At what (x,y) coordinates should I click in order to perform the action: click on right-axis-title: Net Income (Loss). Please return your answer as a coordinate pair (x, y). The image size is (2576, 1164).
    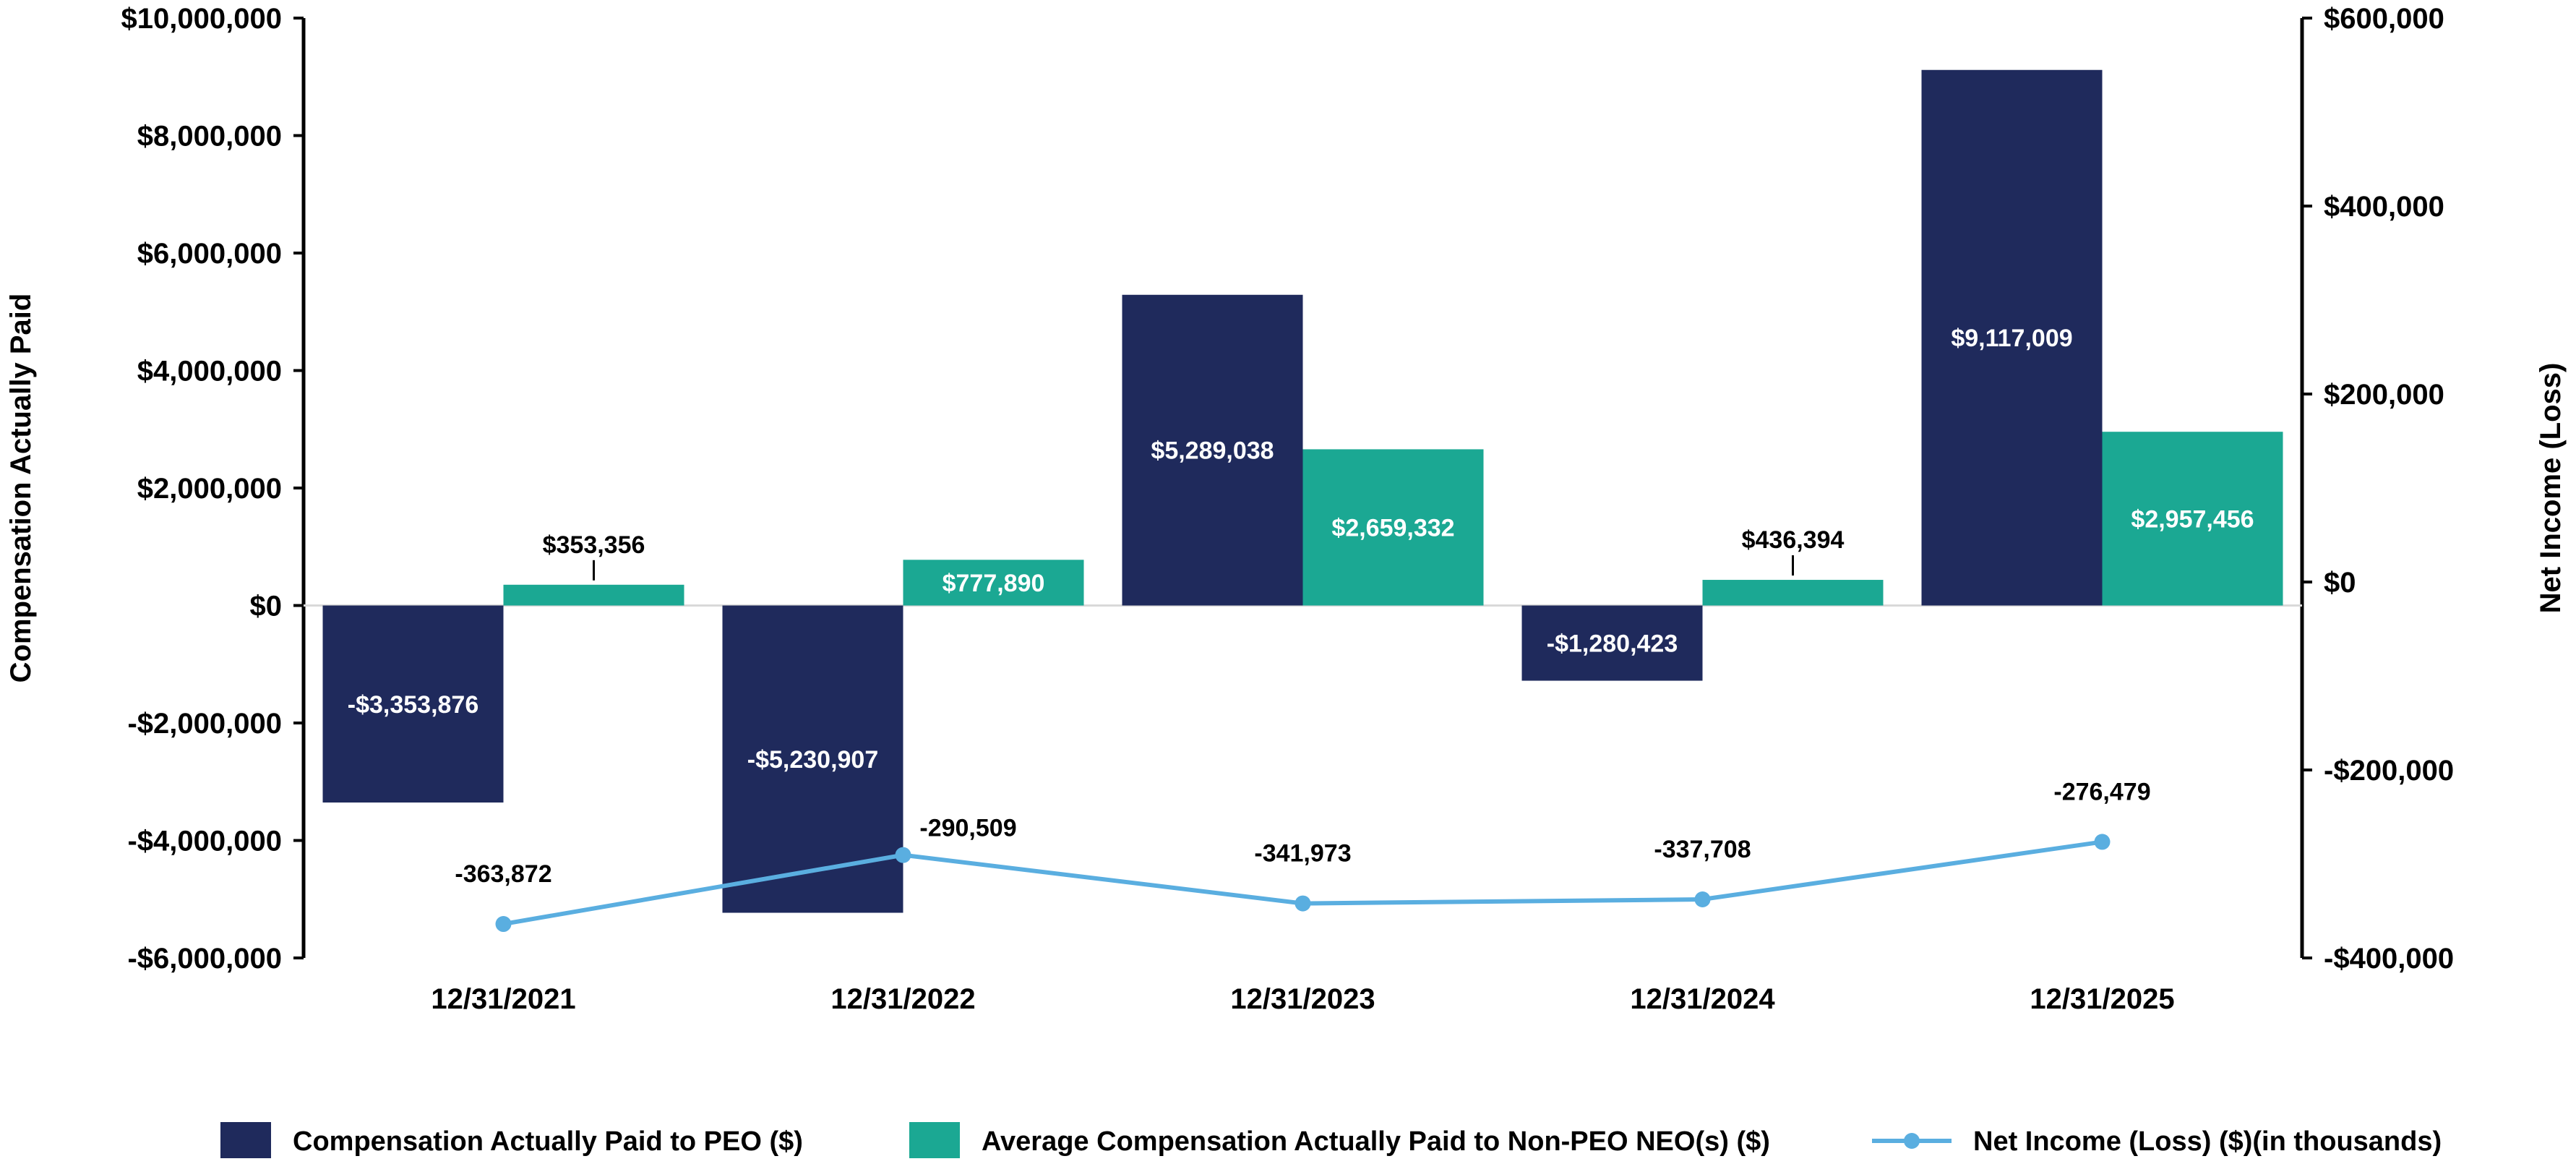
    Looking at the image, I should click on (2551, 488).